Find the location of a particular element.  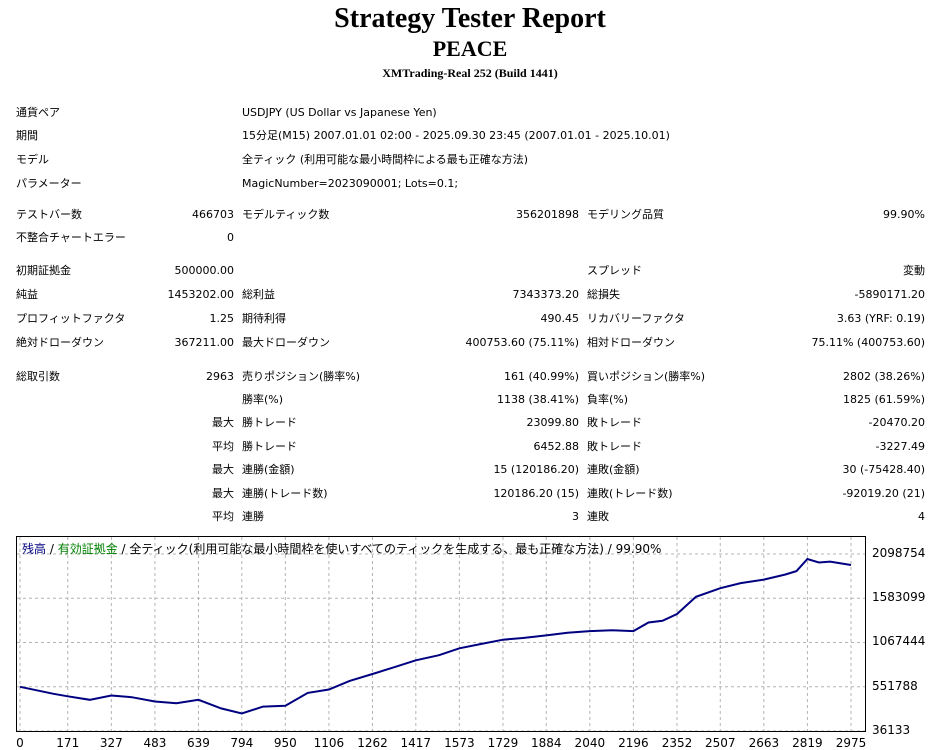

stat-label: 期待利得 is located at coordinates (264, 318).